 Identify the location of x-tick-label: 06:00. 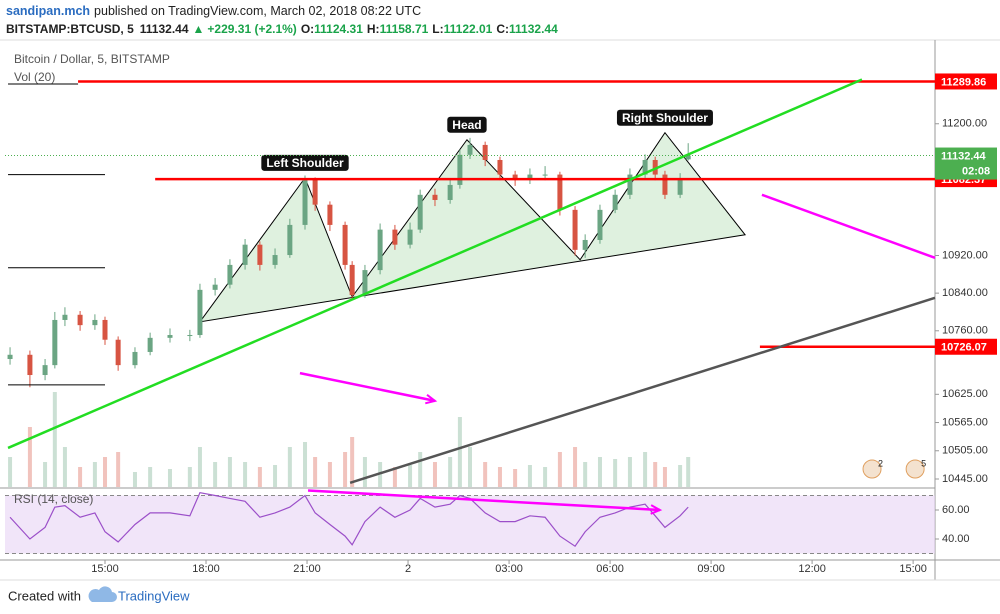
(610, 569).